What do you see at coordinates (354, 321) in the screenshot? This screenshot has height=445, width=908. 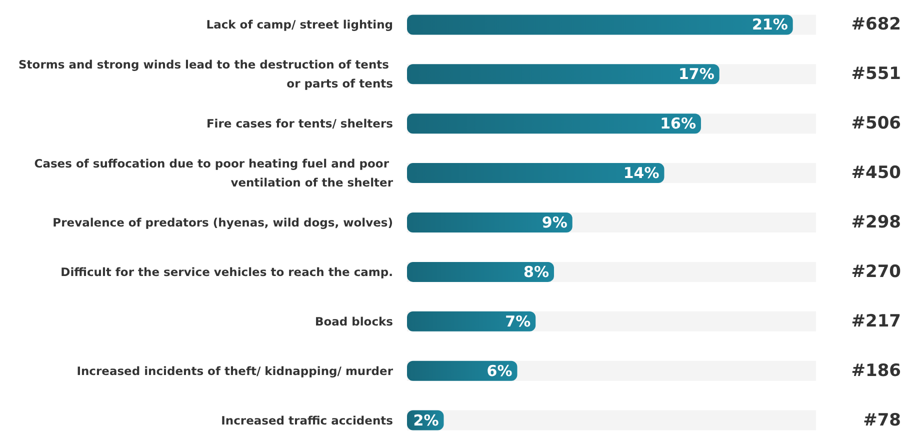 I see `y-tick-label: Boad blocks` at bounding box center [354, 321].